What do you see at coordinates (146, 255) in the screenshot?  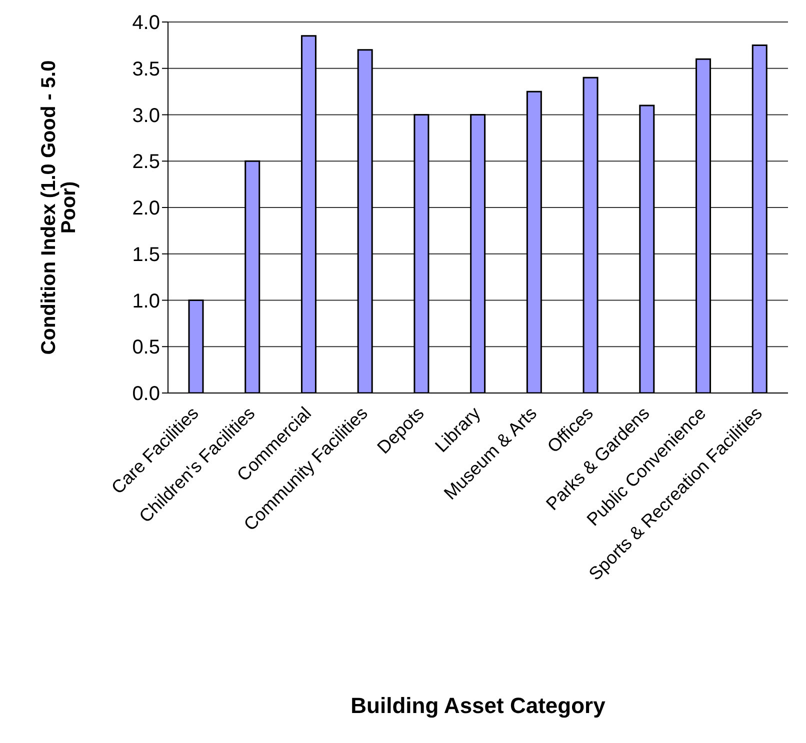 I see `y-tick-label: 1.5` at bounding box center [146, 255].